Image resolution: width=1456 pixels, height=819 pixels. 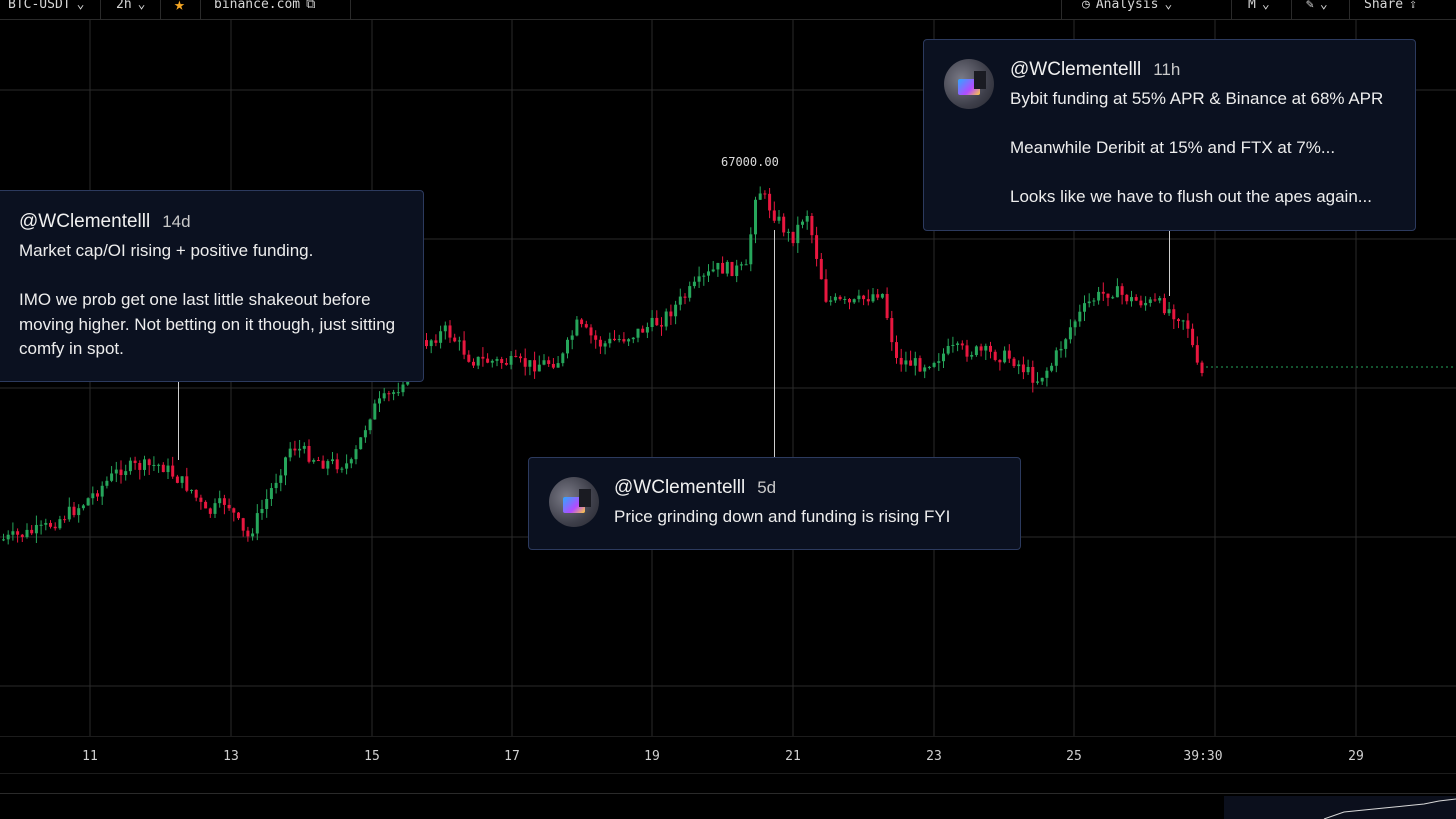 What do you see at coordinates (1127, 10) in the screenshot?
I see `analysis-toggle: ◷ Analysis ⌄` at bounding box center [1127, 10].